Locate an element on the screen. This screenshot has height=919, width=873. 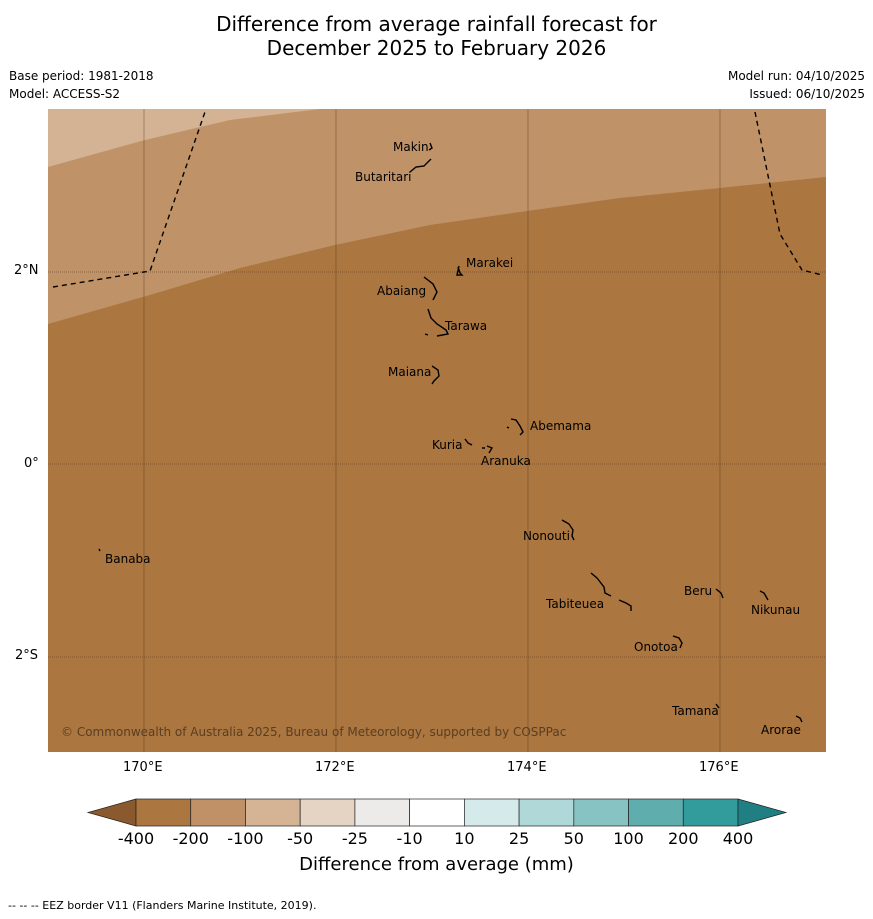
colorbar-tick-label: -100 is located at coordinates (245, 838).